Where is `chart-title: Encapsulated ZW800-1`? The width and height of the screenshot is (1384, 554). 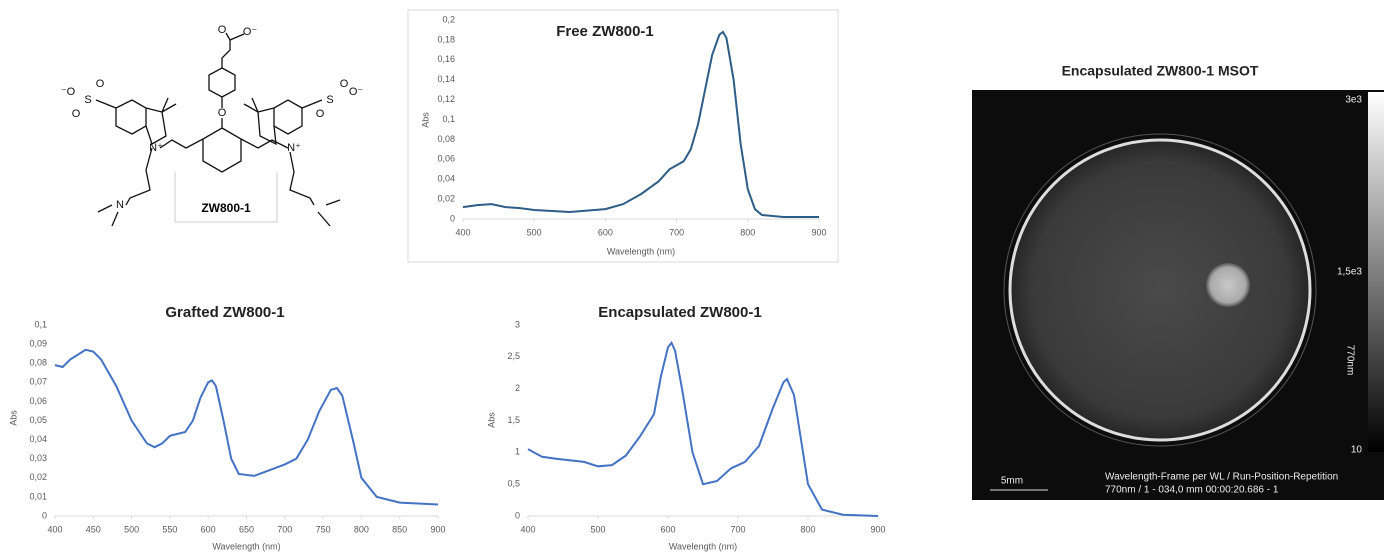
chart-title: Encapsulated ZW800-1 is located at coordinates (679, 312).